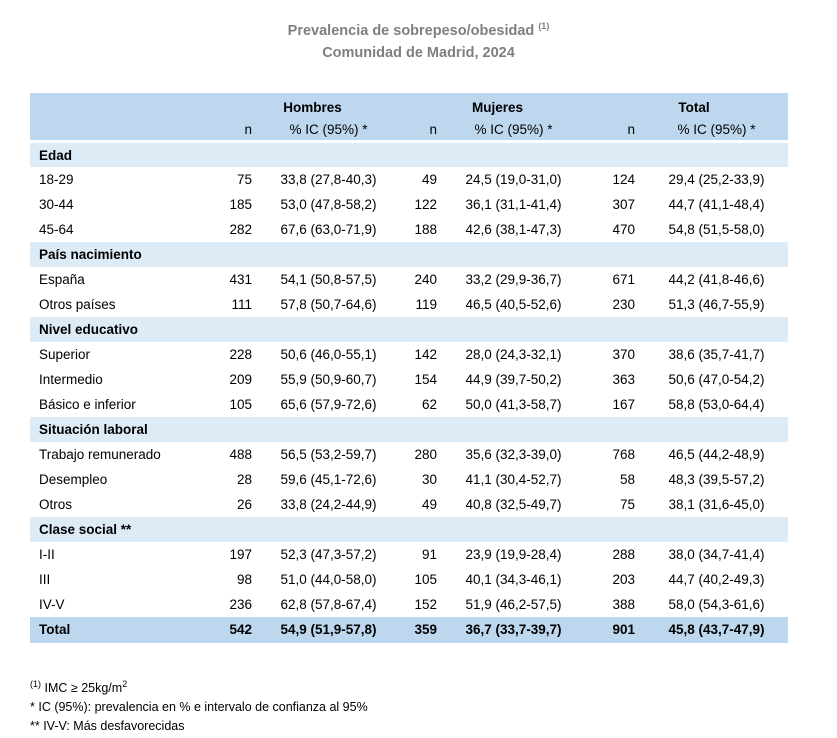 This screenshot has width=837, height=738. I want to click on subheader-n-hombres: n, so click(236, 130).